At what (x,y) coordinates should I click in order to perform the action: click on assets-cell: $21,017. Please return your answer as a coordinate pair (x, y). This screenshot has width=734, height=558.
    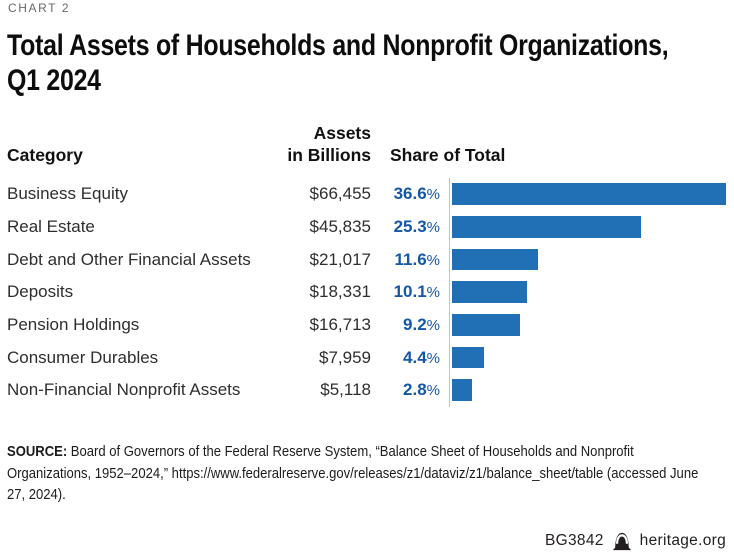
    Looking at the image, I should click on (340, 259).